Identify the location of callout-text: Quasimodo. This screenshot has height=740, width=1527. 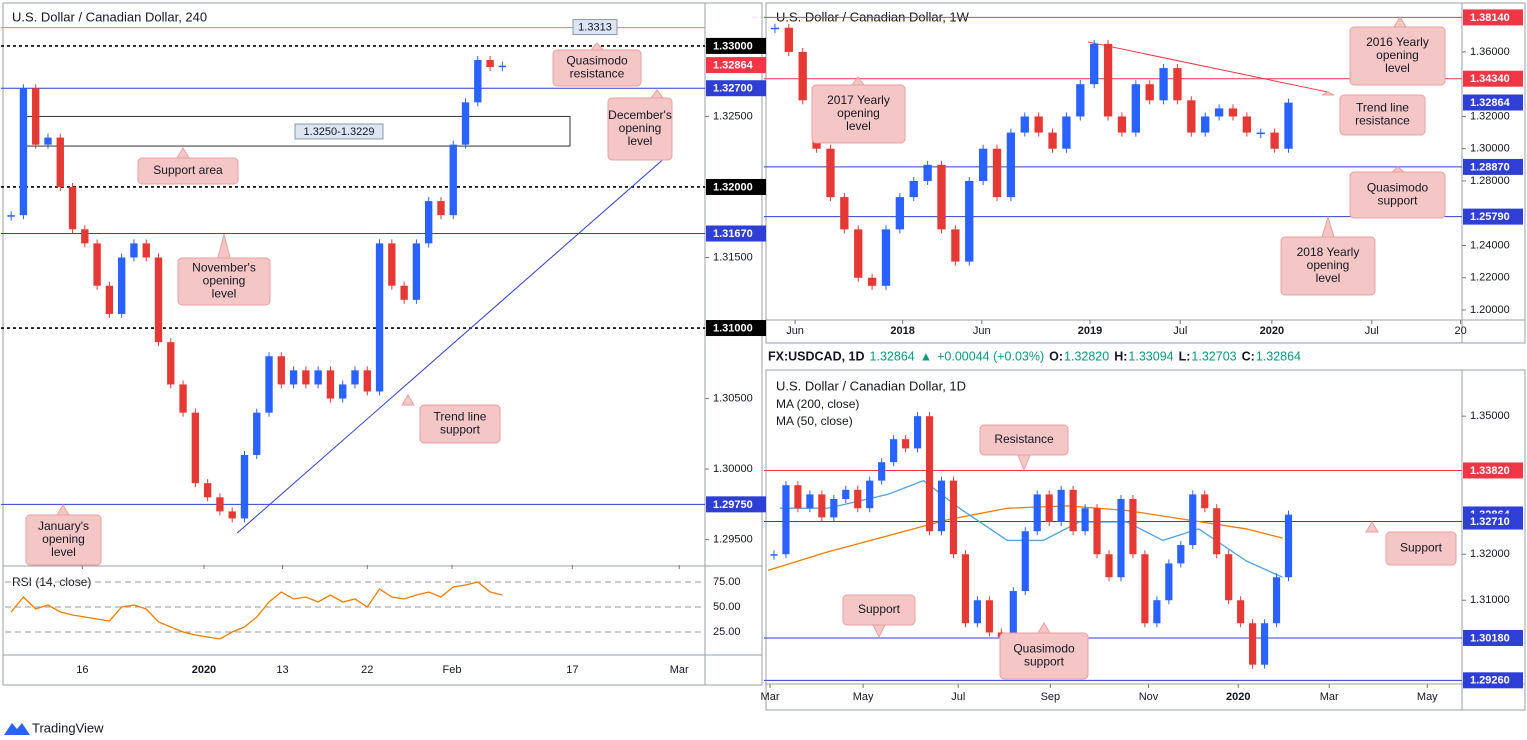
(1398, 188).